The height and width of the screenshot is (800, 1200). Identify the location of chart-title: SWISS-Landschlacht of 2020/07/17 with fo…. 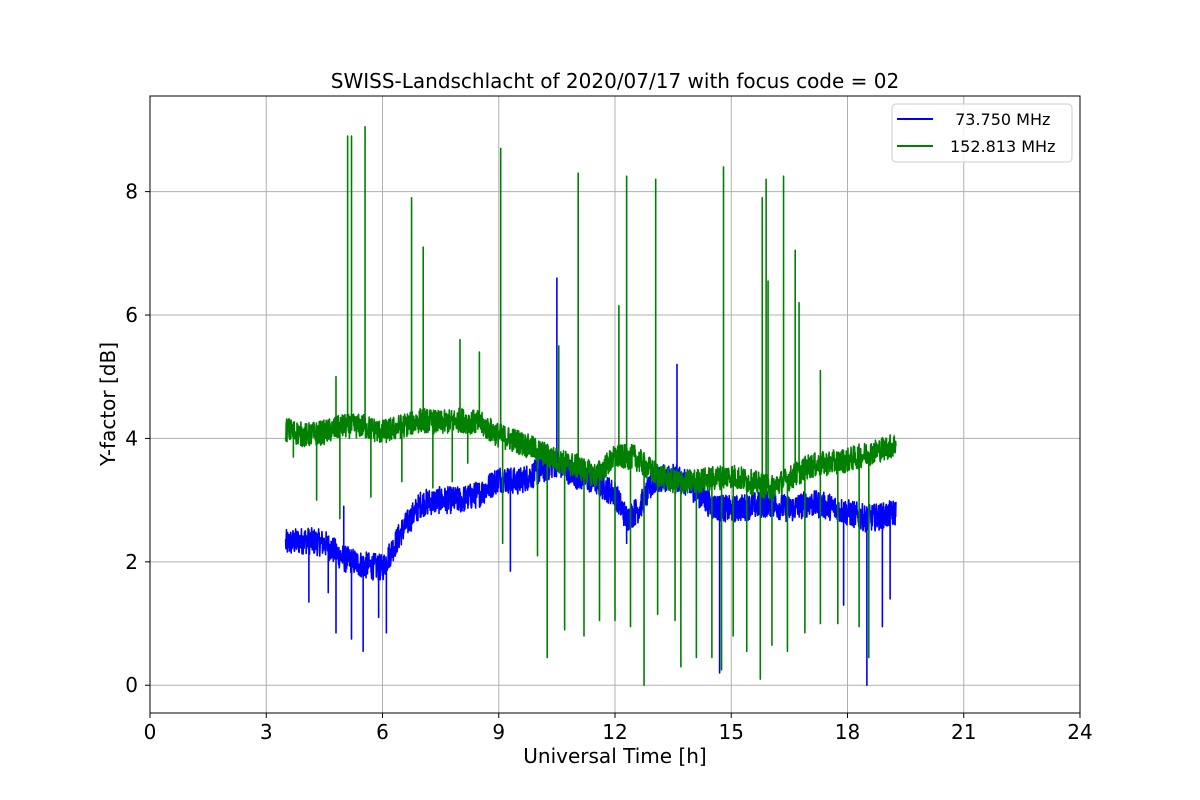
(615, 81).